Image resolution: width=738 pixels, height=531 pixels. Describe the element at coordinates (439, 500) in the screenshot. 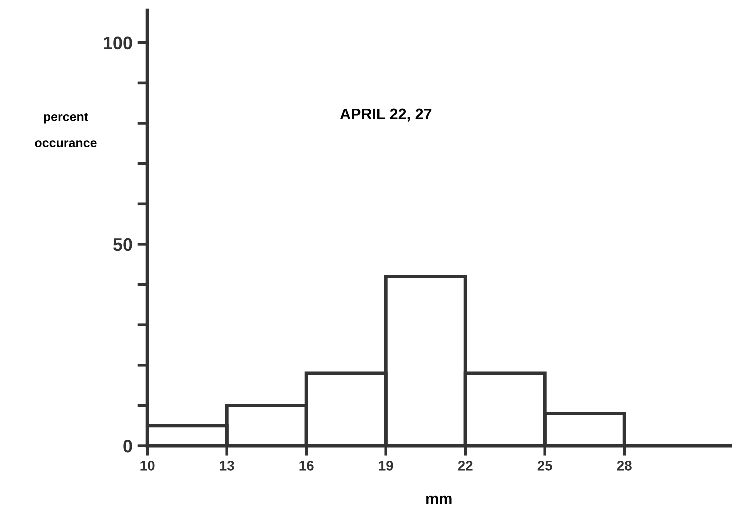

I see `x-axis-title: mm` at that location.